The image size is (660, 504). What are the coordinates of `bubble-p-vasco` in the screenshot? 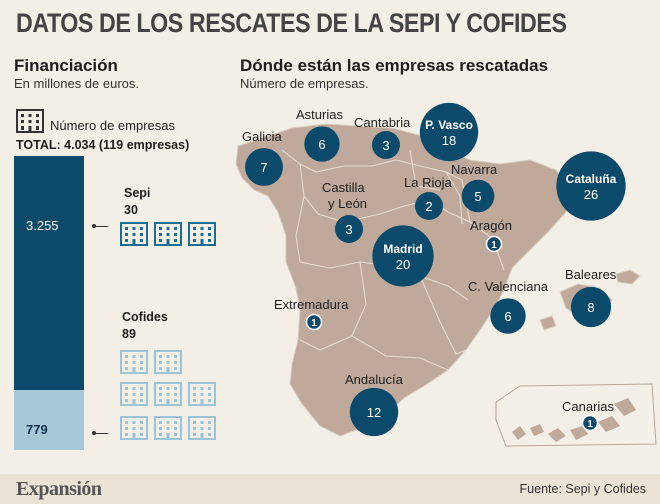 It's located at (449, 132).